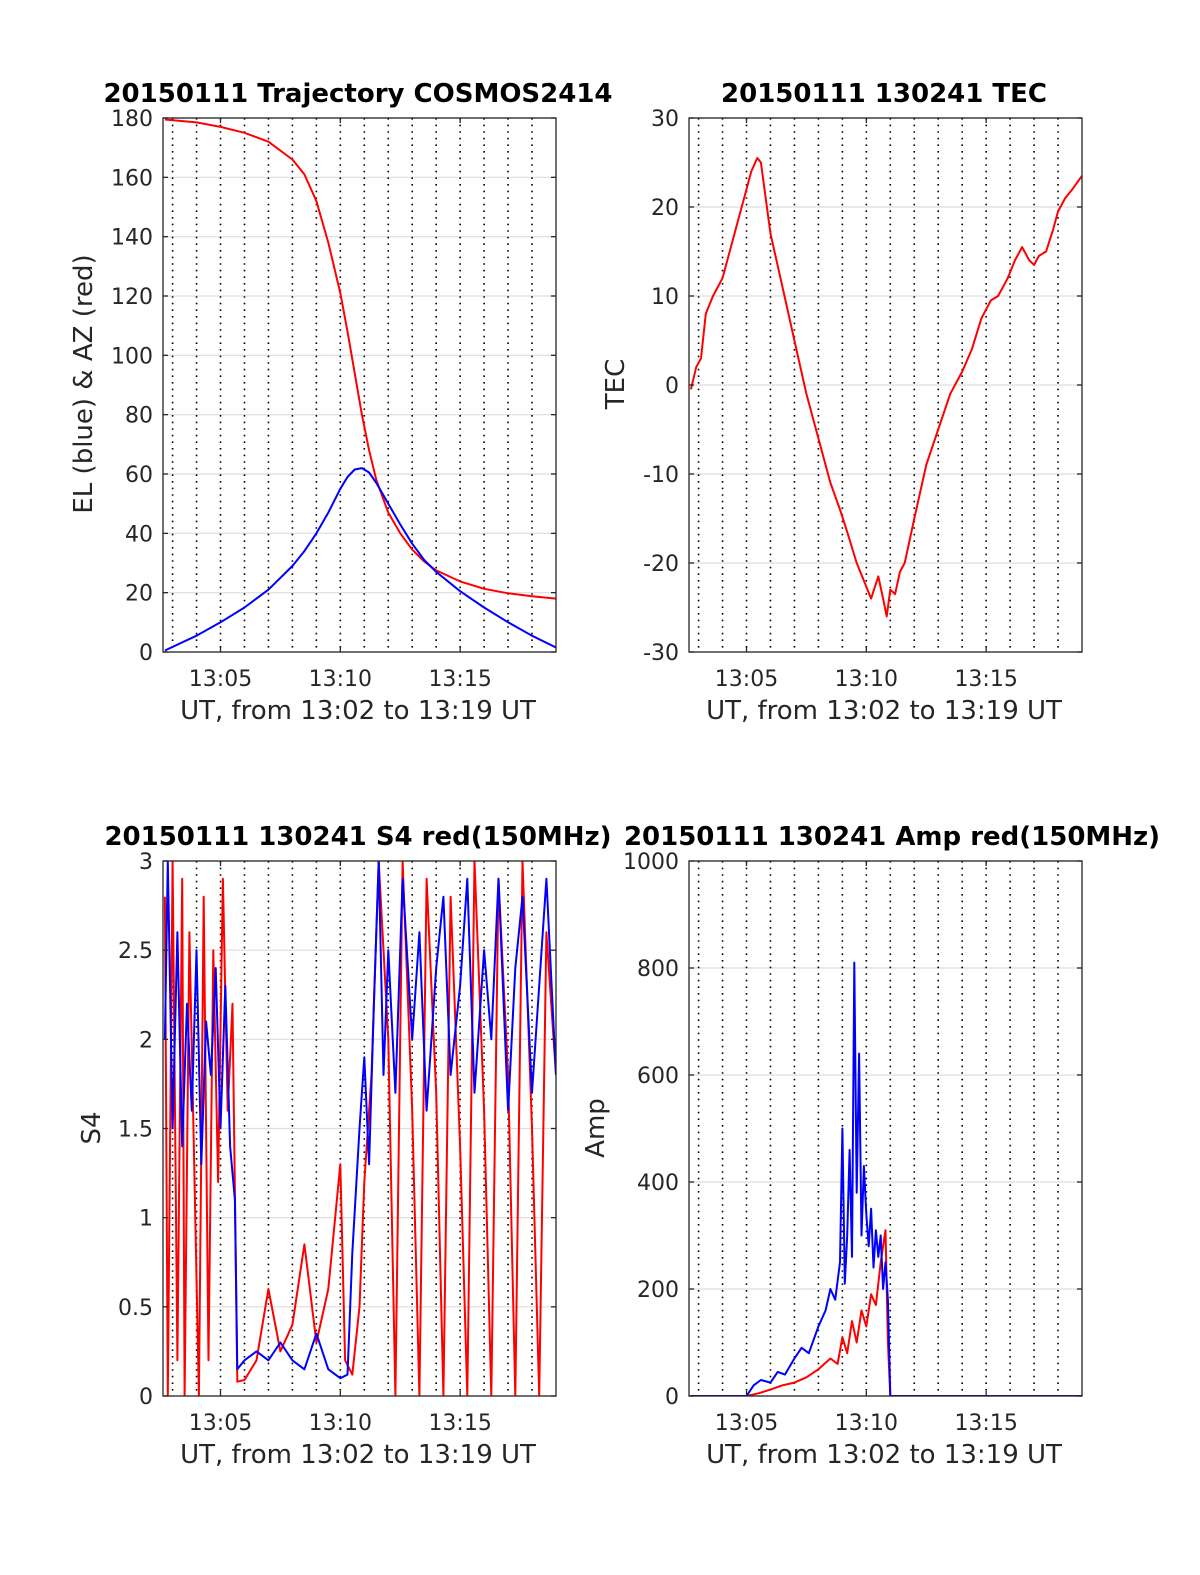  What do you see at coordinates (340, 1423) in the screenshot?
I see `s4-xtick-label: 13:10` at bounding box center [340, 1423].